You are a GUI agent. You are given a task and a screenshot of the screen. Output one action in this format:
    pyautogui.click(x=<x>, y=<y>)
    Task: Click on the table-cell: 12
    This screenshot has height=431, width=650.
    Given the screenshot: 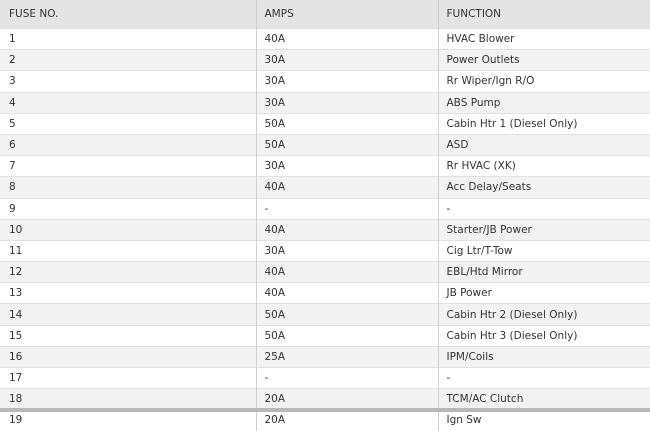 What is the action you would take?
    pyautogui.click(x=128, y=272)
    